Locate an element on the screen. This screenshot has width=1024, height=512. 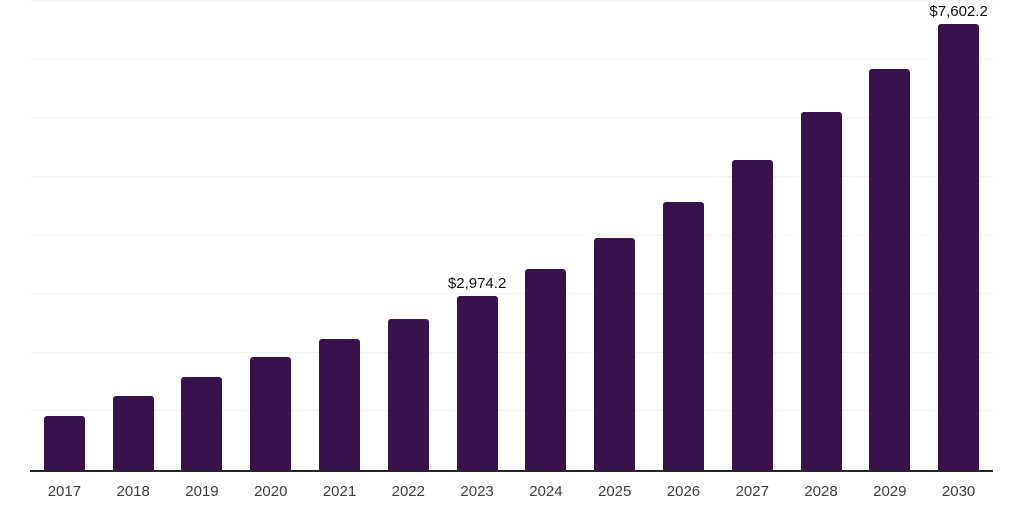
bar-2023 is located at coordinates (477, 382).